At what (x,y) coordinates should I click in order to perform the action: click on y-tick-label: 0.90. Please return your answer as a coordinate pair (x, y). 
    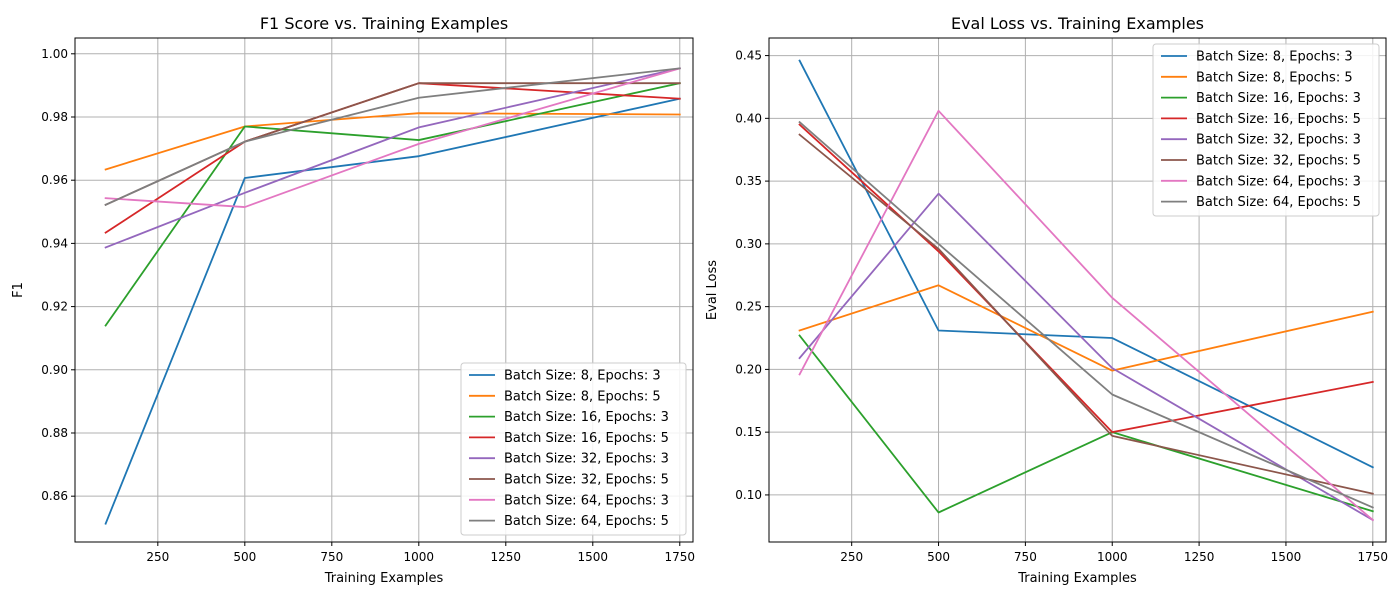
    Looking at the image, I should click on (54, 370).